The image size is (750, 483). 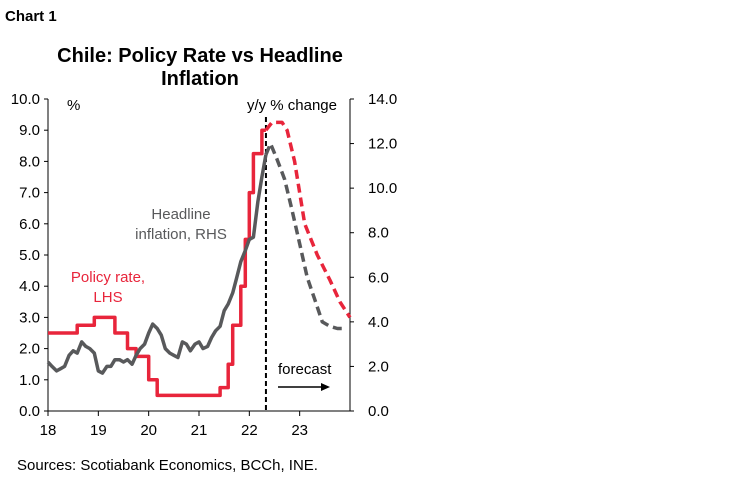 What do you see at coordinates (199, 430) in the screenshot?
I see `x-tick-label: 21` at bounding box center [199, 430].